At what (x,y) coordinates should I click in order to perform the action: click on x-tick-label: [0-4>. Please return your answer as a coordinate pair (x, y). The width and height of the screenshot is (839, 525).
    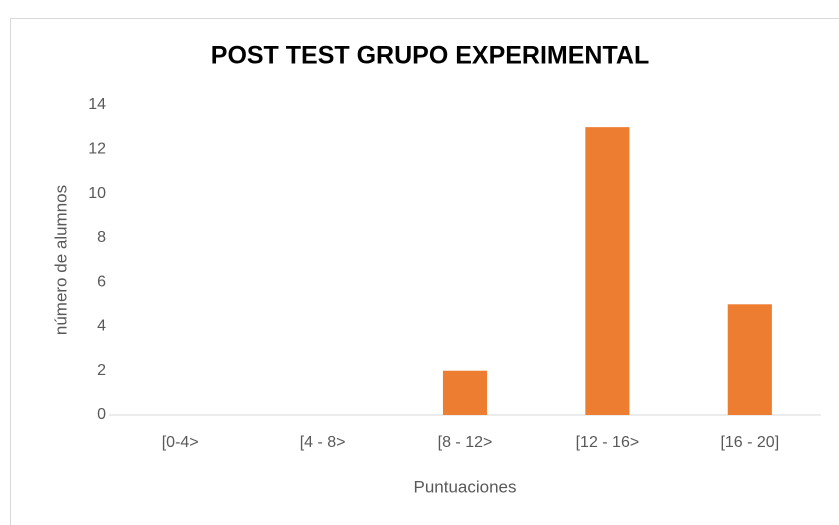
    Looking at the image, I should click on (180, 442).